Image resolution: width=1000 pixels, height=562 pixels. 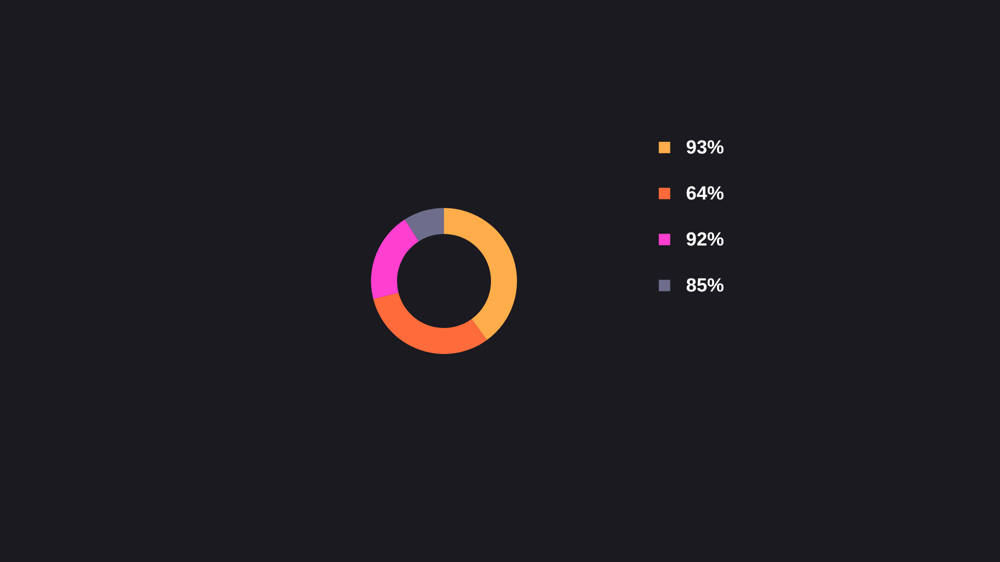 I want to click on legend-label: 85%, so click(x=705, y=286).